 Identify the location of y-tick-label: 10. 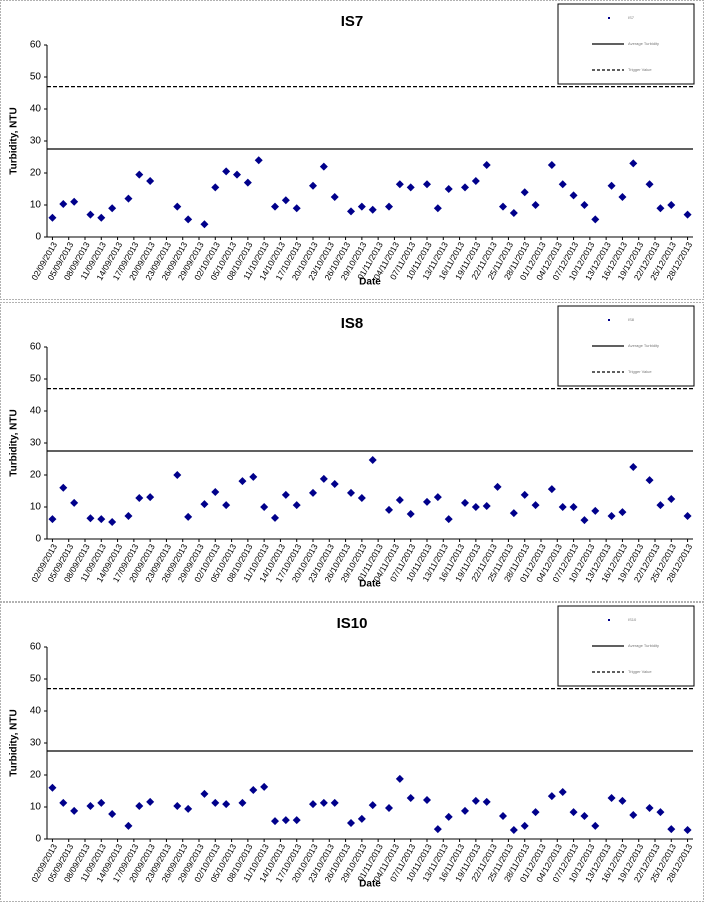
(36, 205).